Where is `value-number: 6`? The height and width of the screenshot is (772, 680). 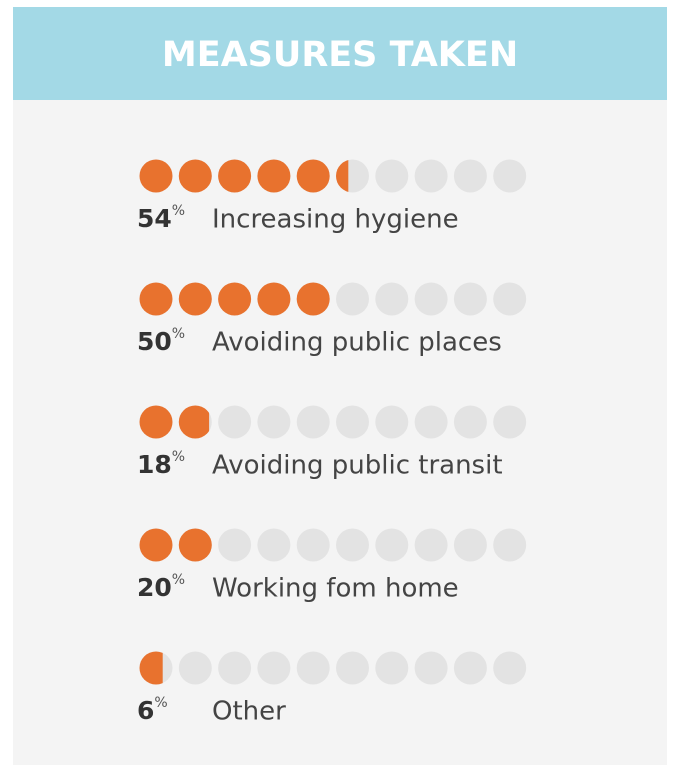 value-number: 6 is located at coordinates (145, 710).